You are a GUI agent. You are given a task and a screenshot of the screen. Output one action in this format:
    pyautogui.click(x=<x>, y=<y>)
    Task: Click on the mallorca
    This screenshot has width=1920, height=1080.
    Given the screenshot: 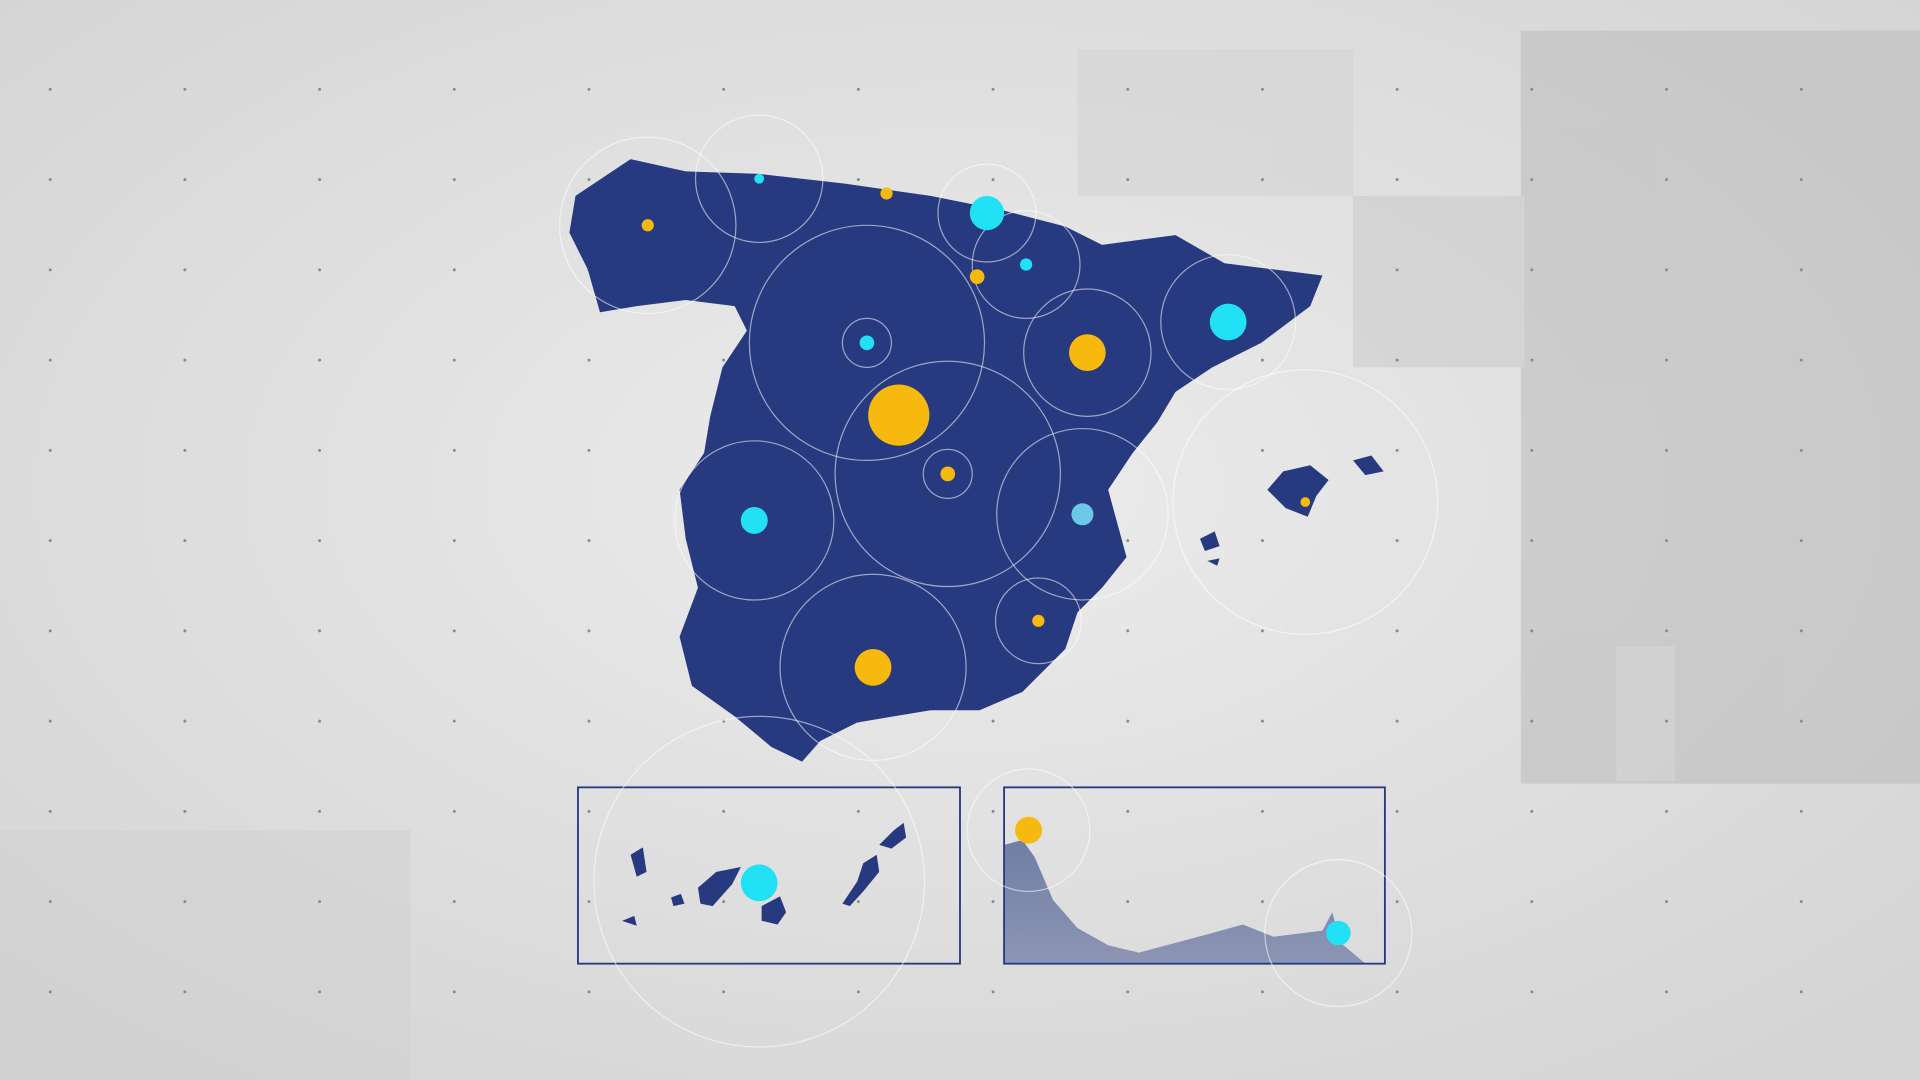 What is the action you would take?
    pyautogui.click(x=1298, y=491)
    